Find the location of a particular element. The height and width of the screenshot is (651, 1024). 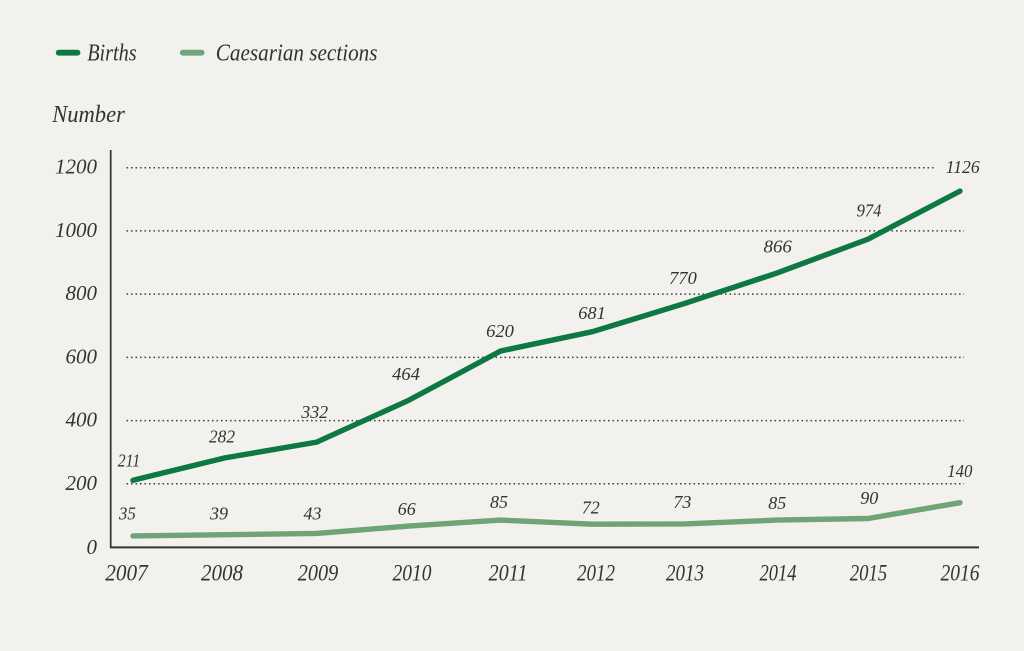

svg-text: 35 is located at coordinates (127, 514).